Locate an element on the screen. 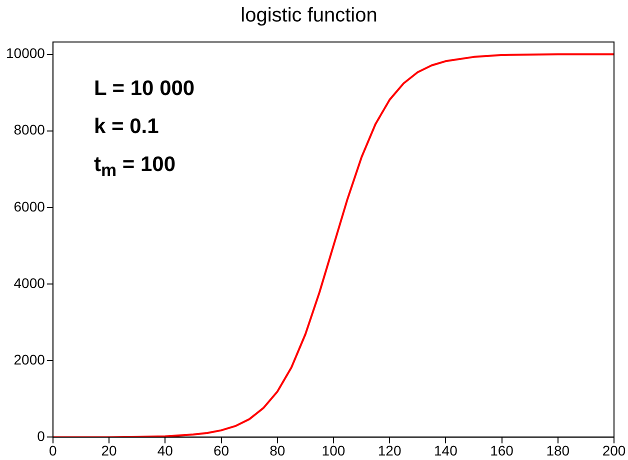 The height and width of the screenshot is (460, 628). x-tick-label: 180 is located at coordinates (558, 450).